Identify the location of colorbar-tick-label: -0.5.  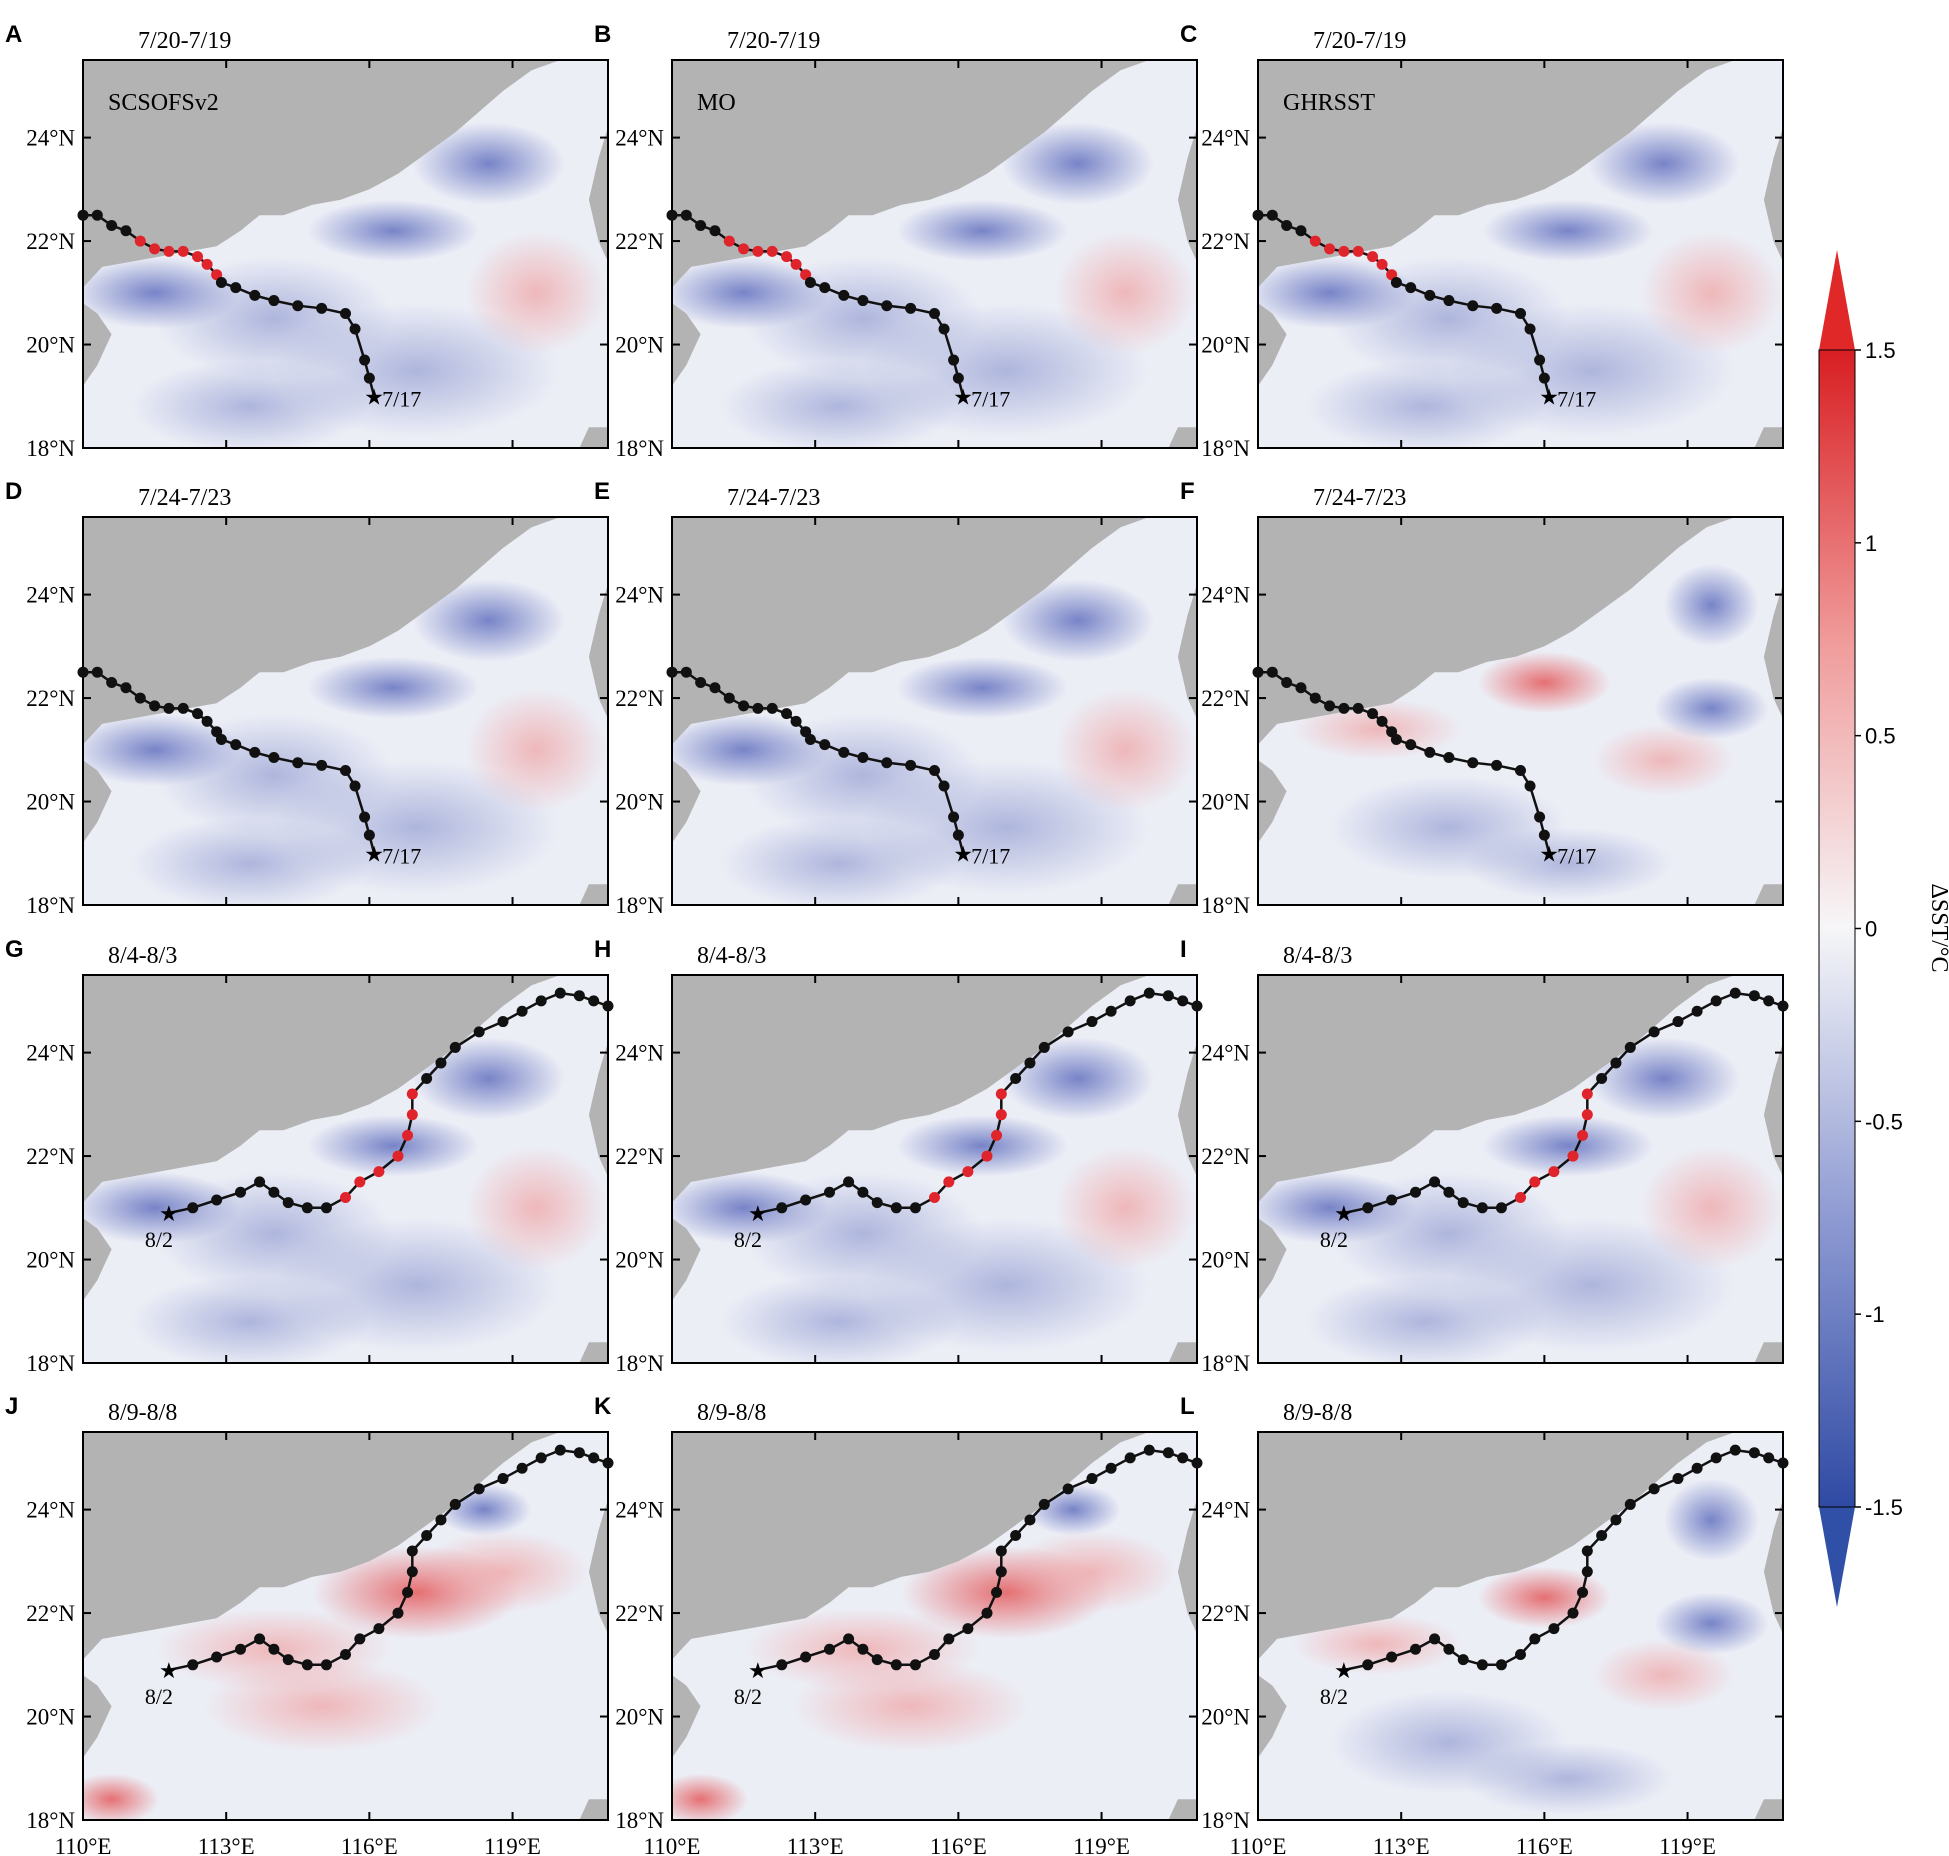
(1884, 1121).